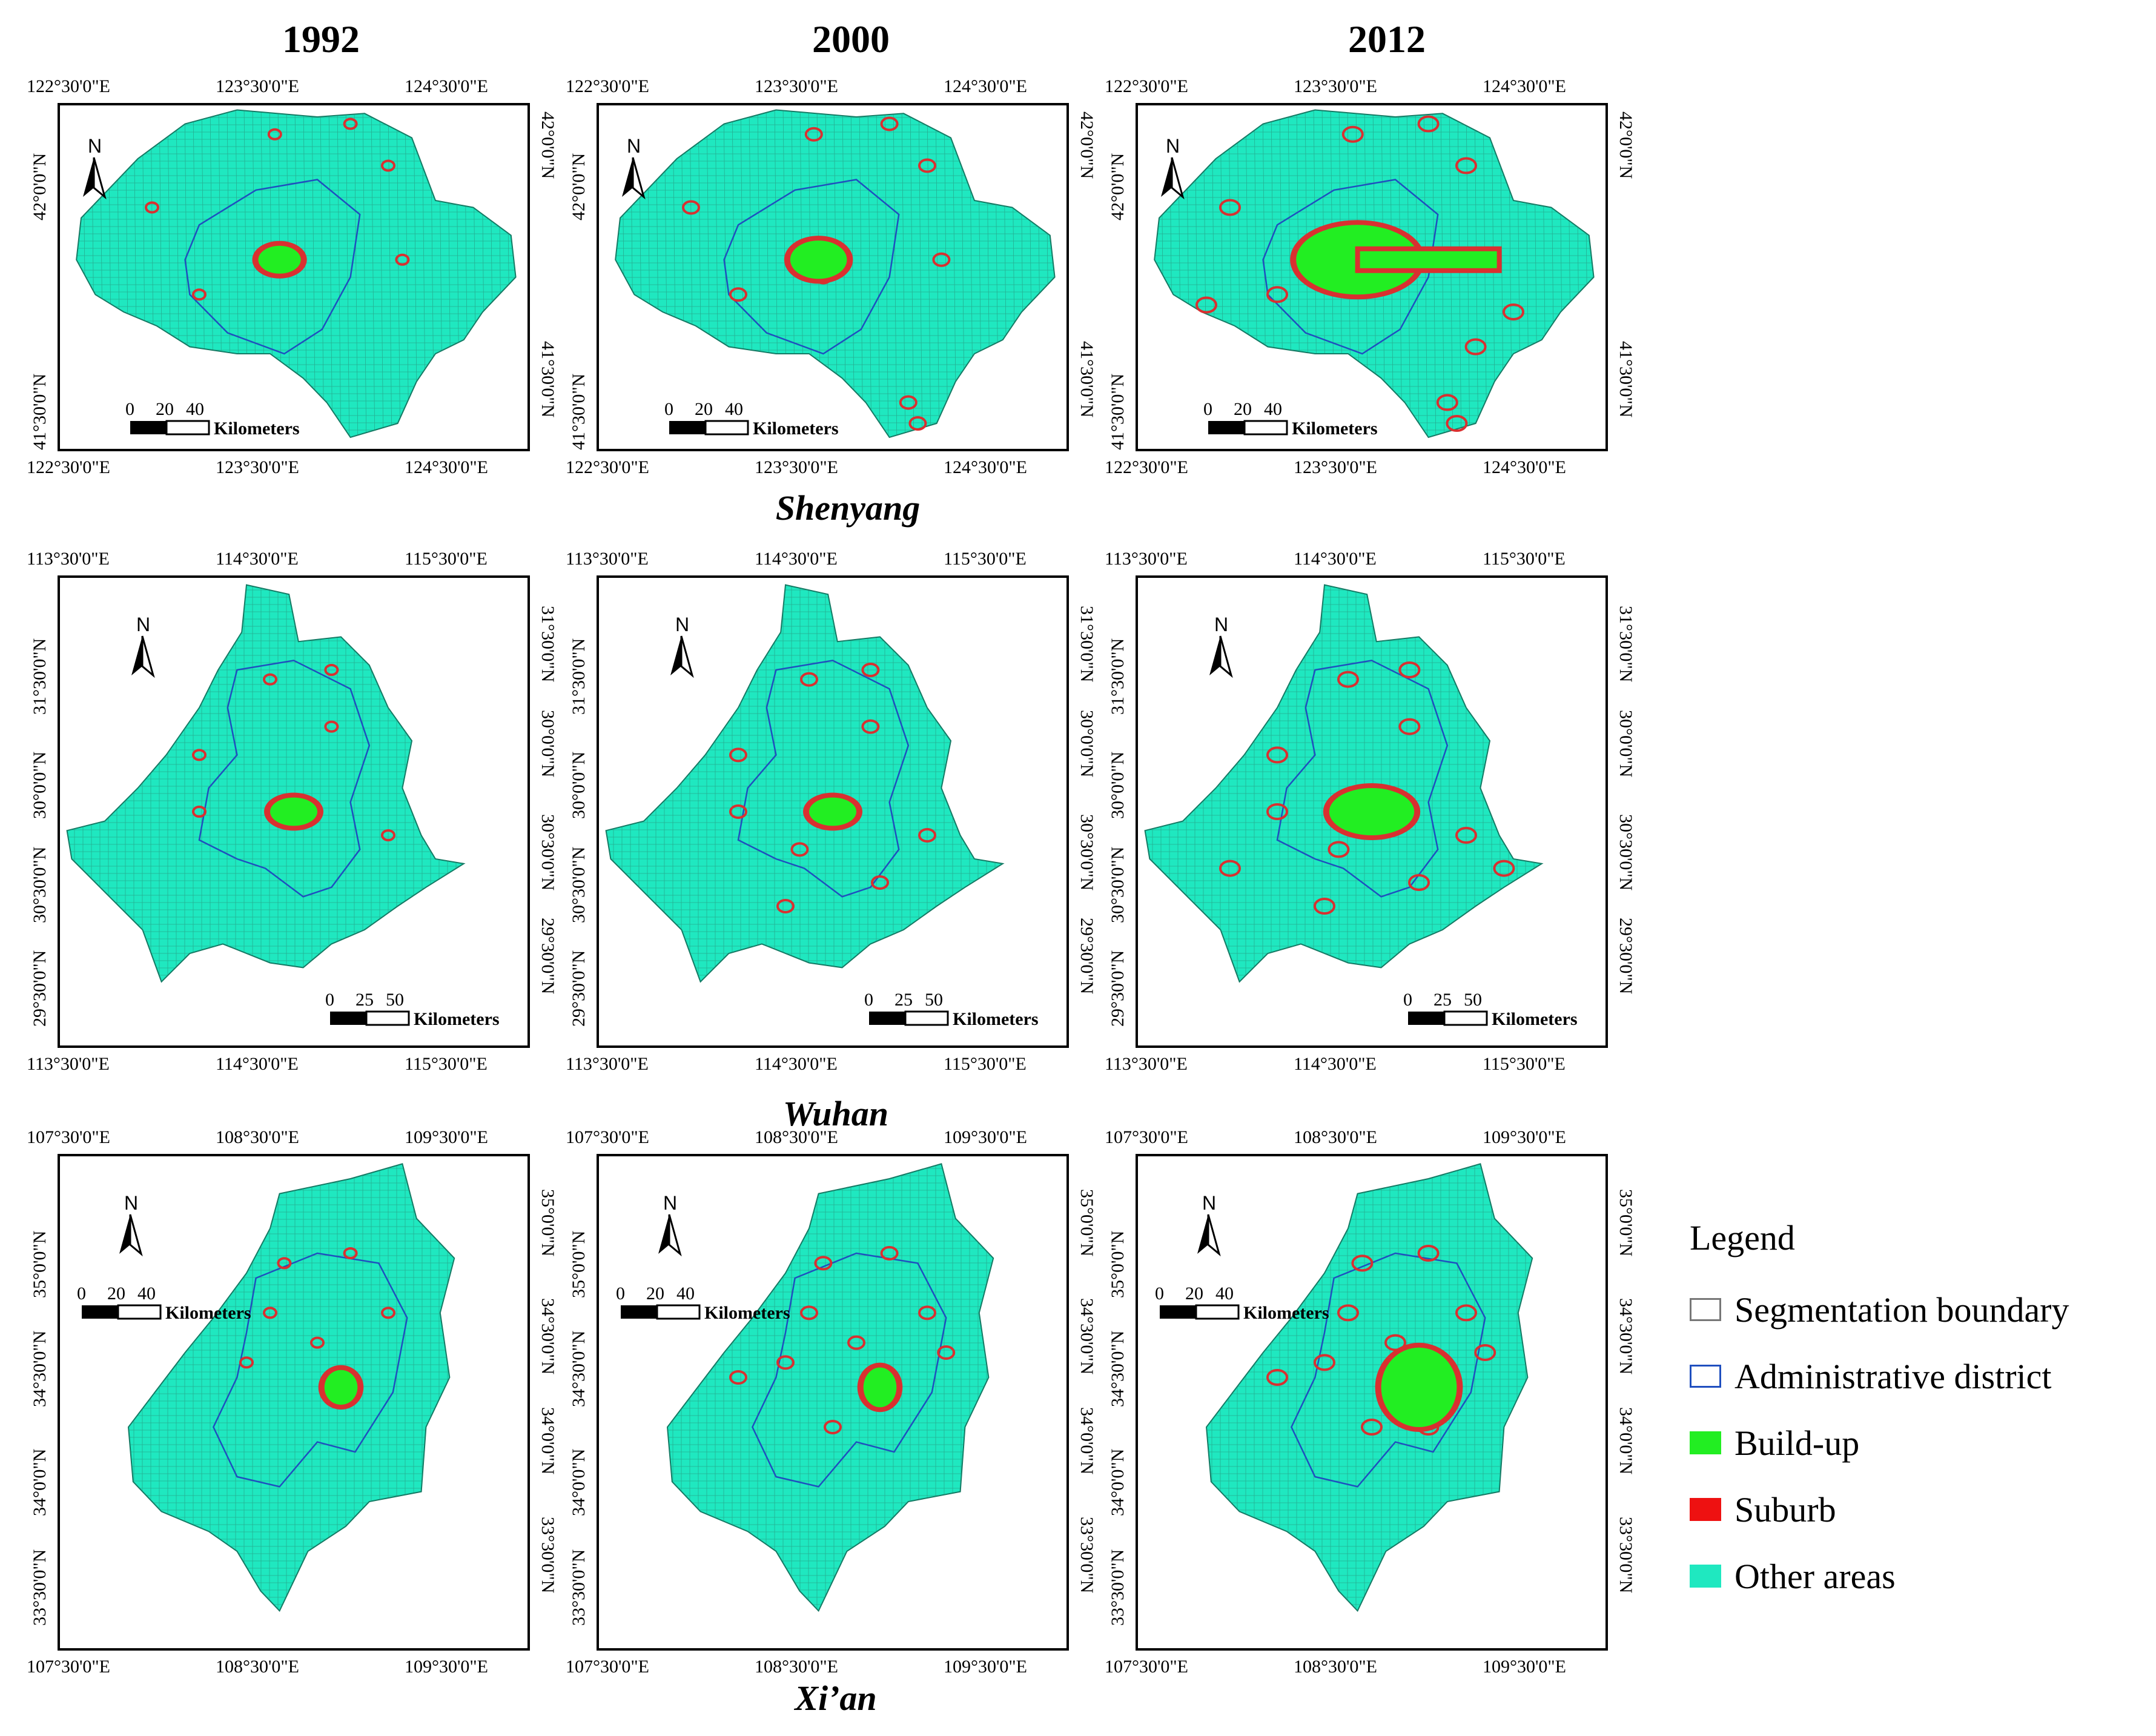  I want to click on build-up-corridor, so click(1428, 259).